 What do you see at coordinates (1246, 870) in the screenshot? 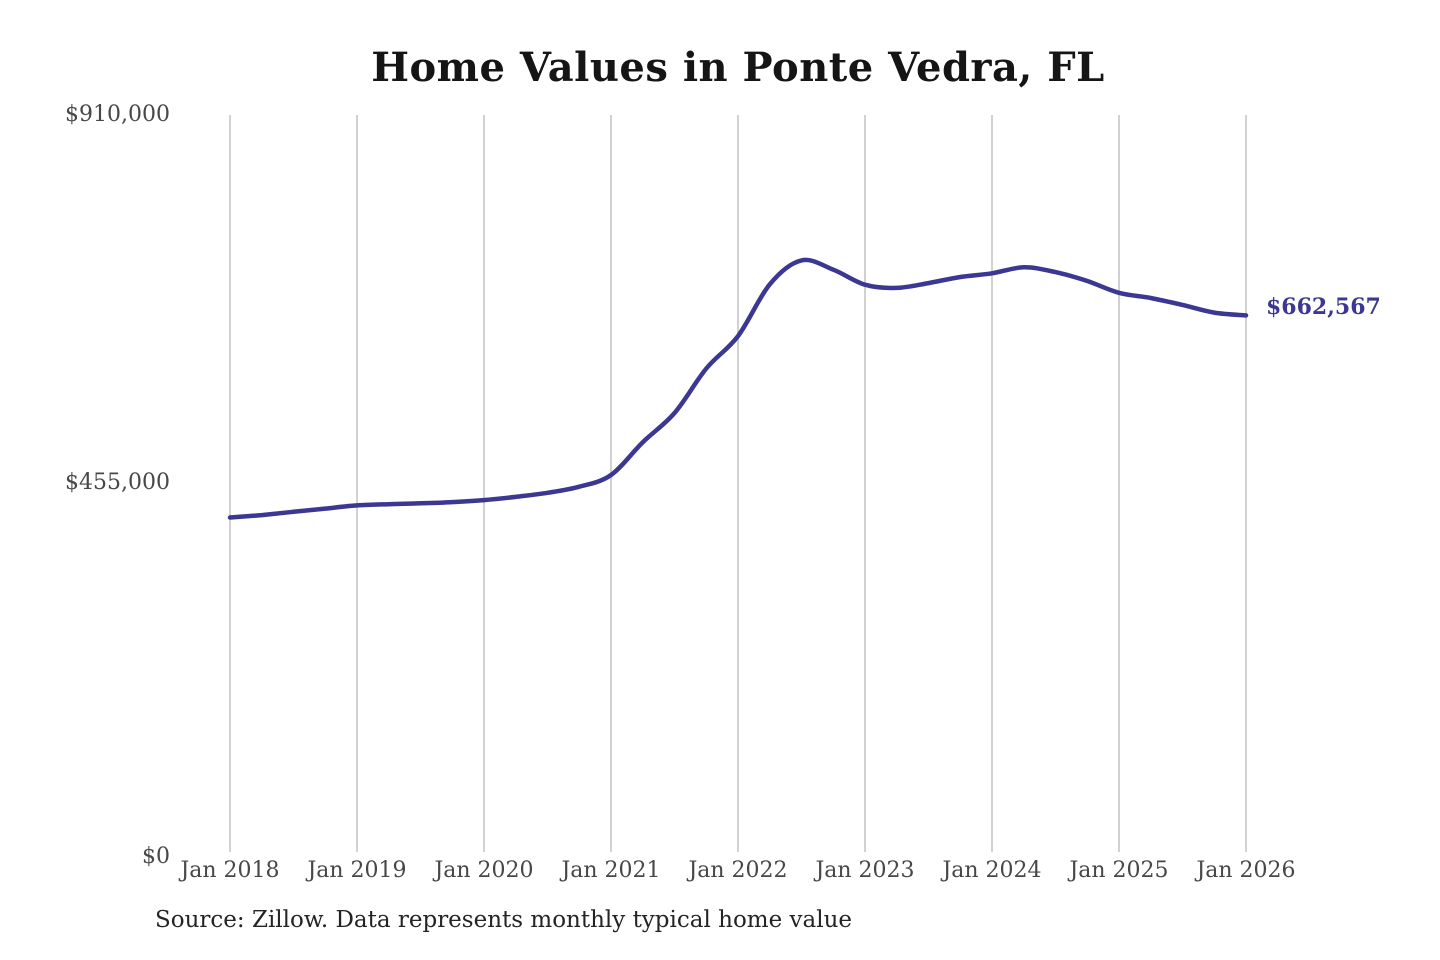
I see `x-tick-label: Jan 2026` at bounding box center [1246, 870].